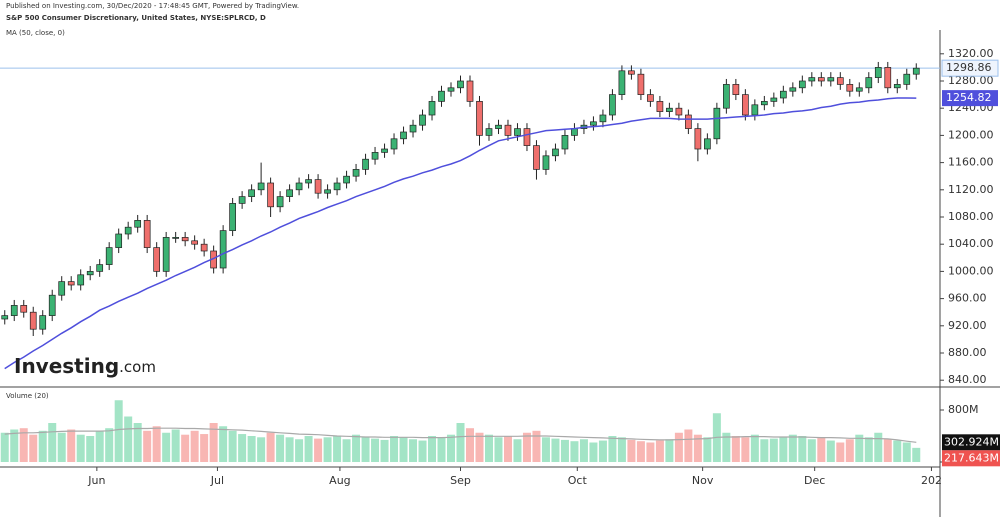  What do you see at coordinates (971, 134) in the screenshot?
I see `y-tick-label: 1200.00` at bounding box center [971, 134].